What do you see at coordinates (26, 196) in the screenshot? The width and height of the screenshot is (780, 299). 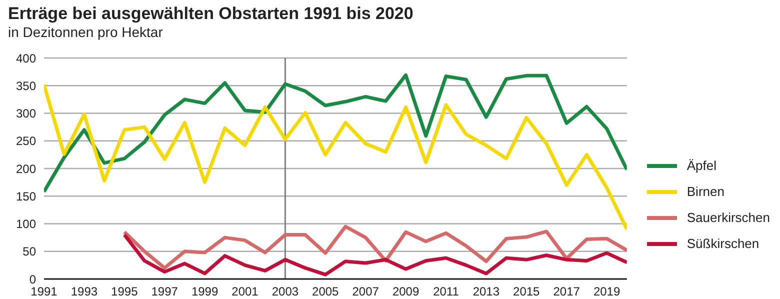 I see `y-tick-label: 150` at bounding box center [26, 196].